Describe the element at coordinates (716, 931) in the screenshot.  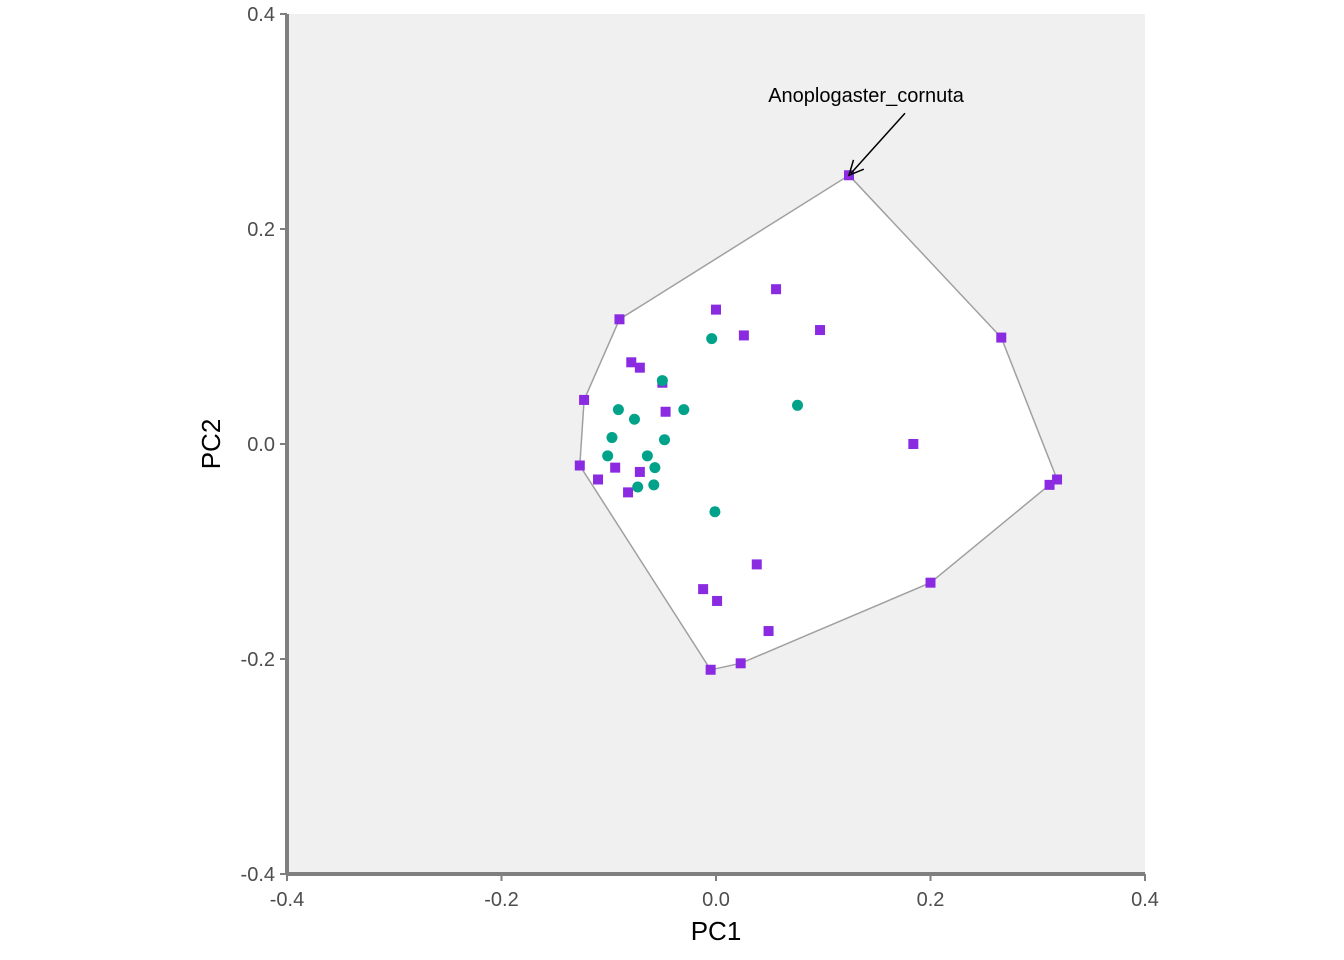
I see `x-axis-title: PC1` at that location.